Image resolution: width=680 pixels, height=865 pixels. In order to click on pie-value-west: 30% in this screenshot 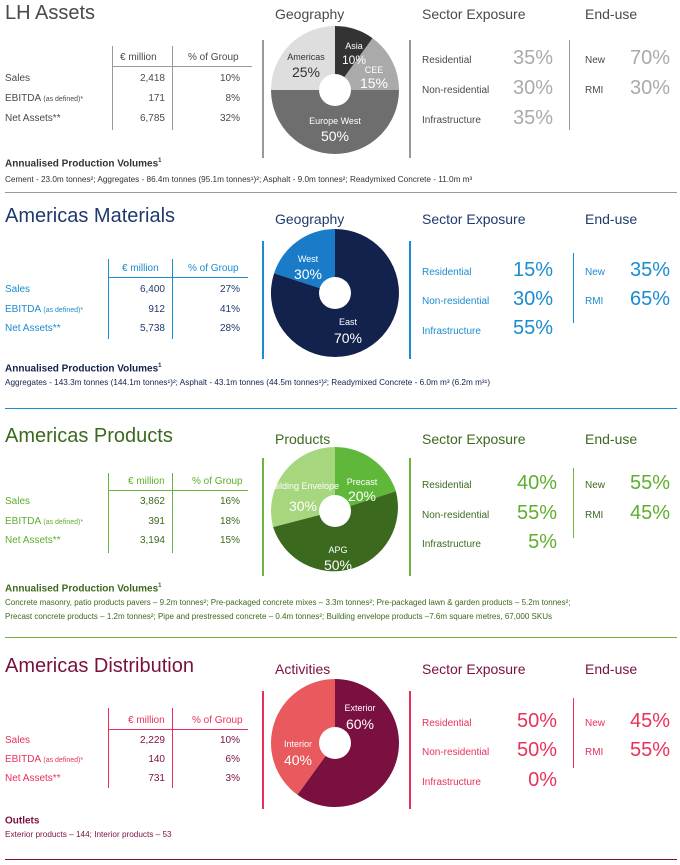, I will do `click(308, 274)`.